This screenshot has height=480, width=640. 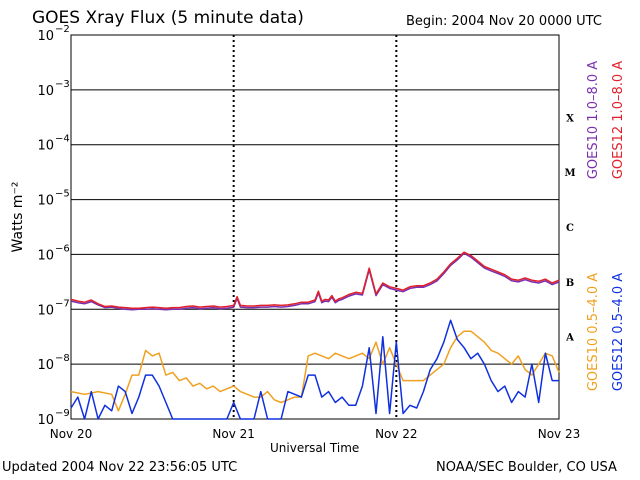 I want to click on flare-class-label: C, so click(x=570, y=228).